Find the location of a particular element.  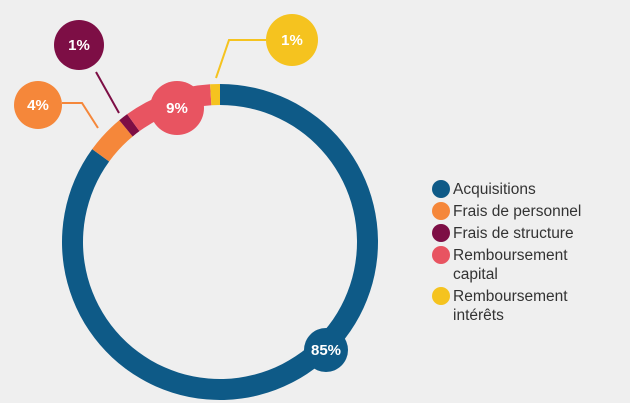

legend-item: Frais de structure is located at coordinates (508, 233).